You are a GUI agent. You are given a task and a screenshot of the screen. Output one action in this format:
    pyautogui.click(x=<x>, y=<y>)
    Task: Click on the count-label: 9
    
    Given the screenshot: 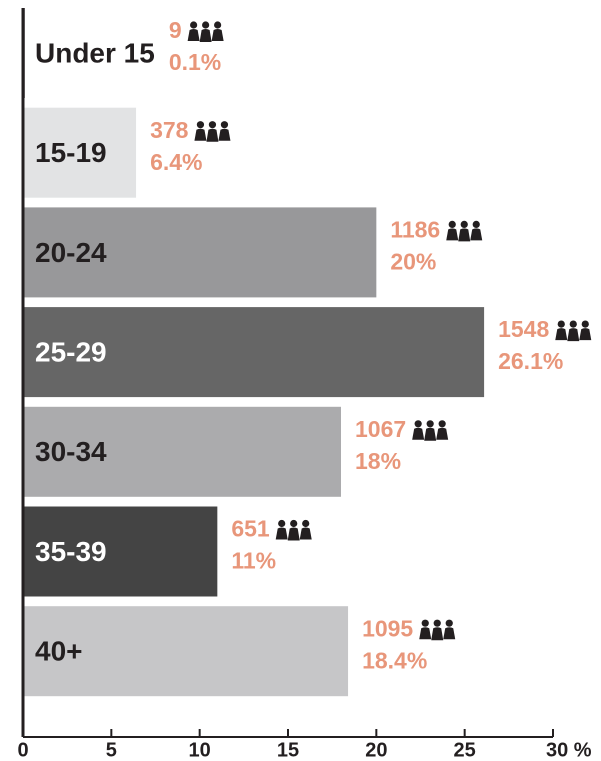 What is the action you would take?
    pyautogui.click(x=175, y=30)
    